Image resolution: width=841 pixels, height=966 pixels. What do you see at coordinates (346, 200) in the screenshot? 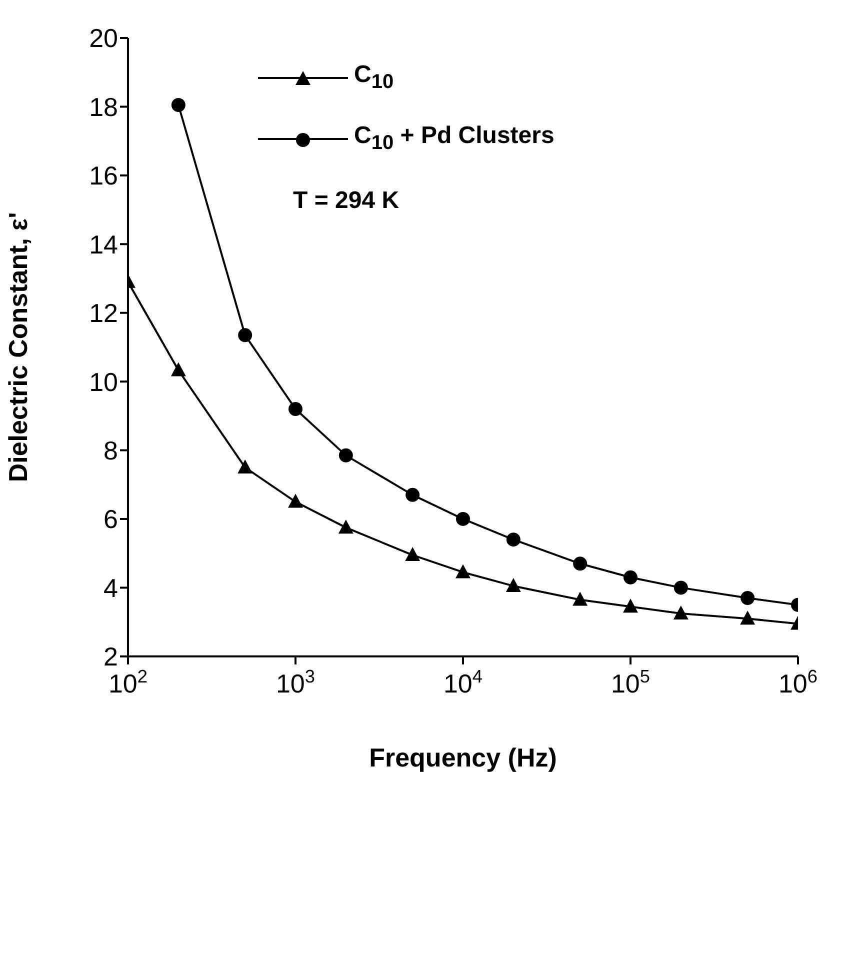
I see `annotation: T = 294 K` at bounding box center [346, 200].